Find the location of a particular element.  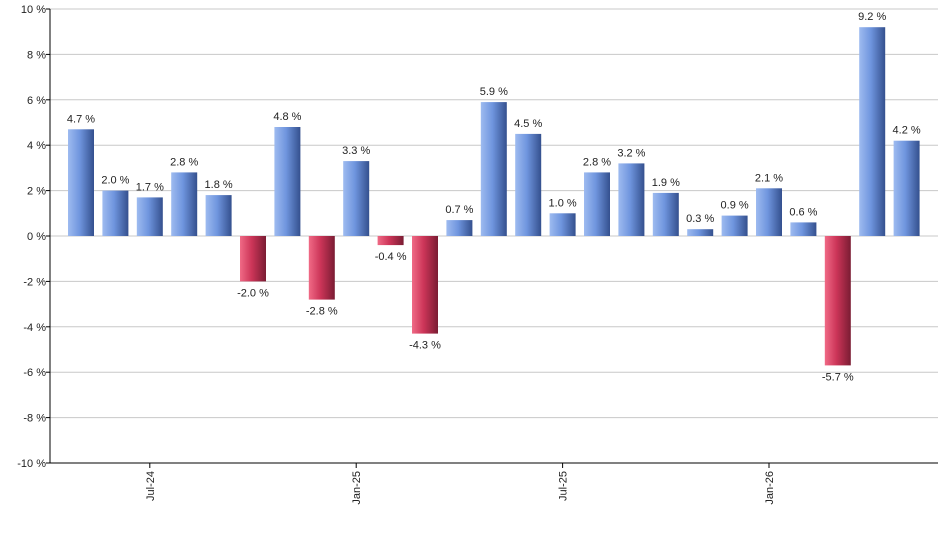

bar-value-label: 1.0 % is located at coordinates (563, 203).